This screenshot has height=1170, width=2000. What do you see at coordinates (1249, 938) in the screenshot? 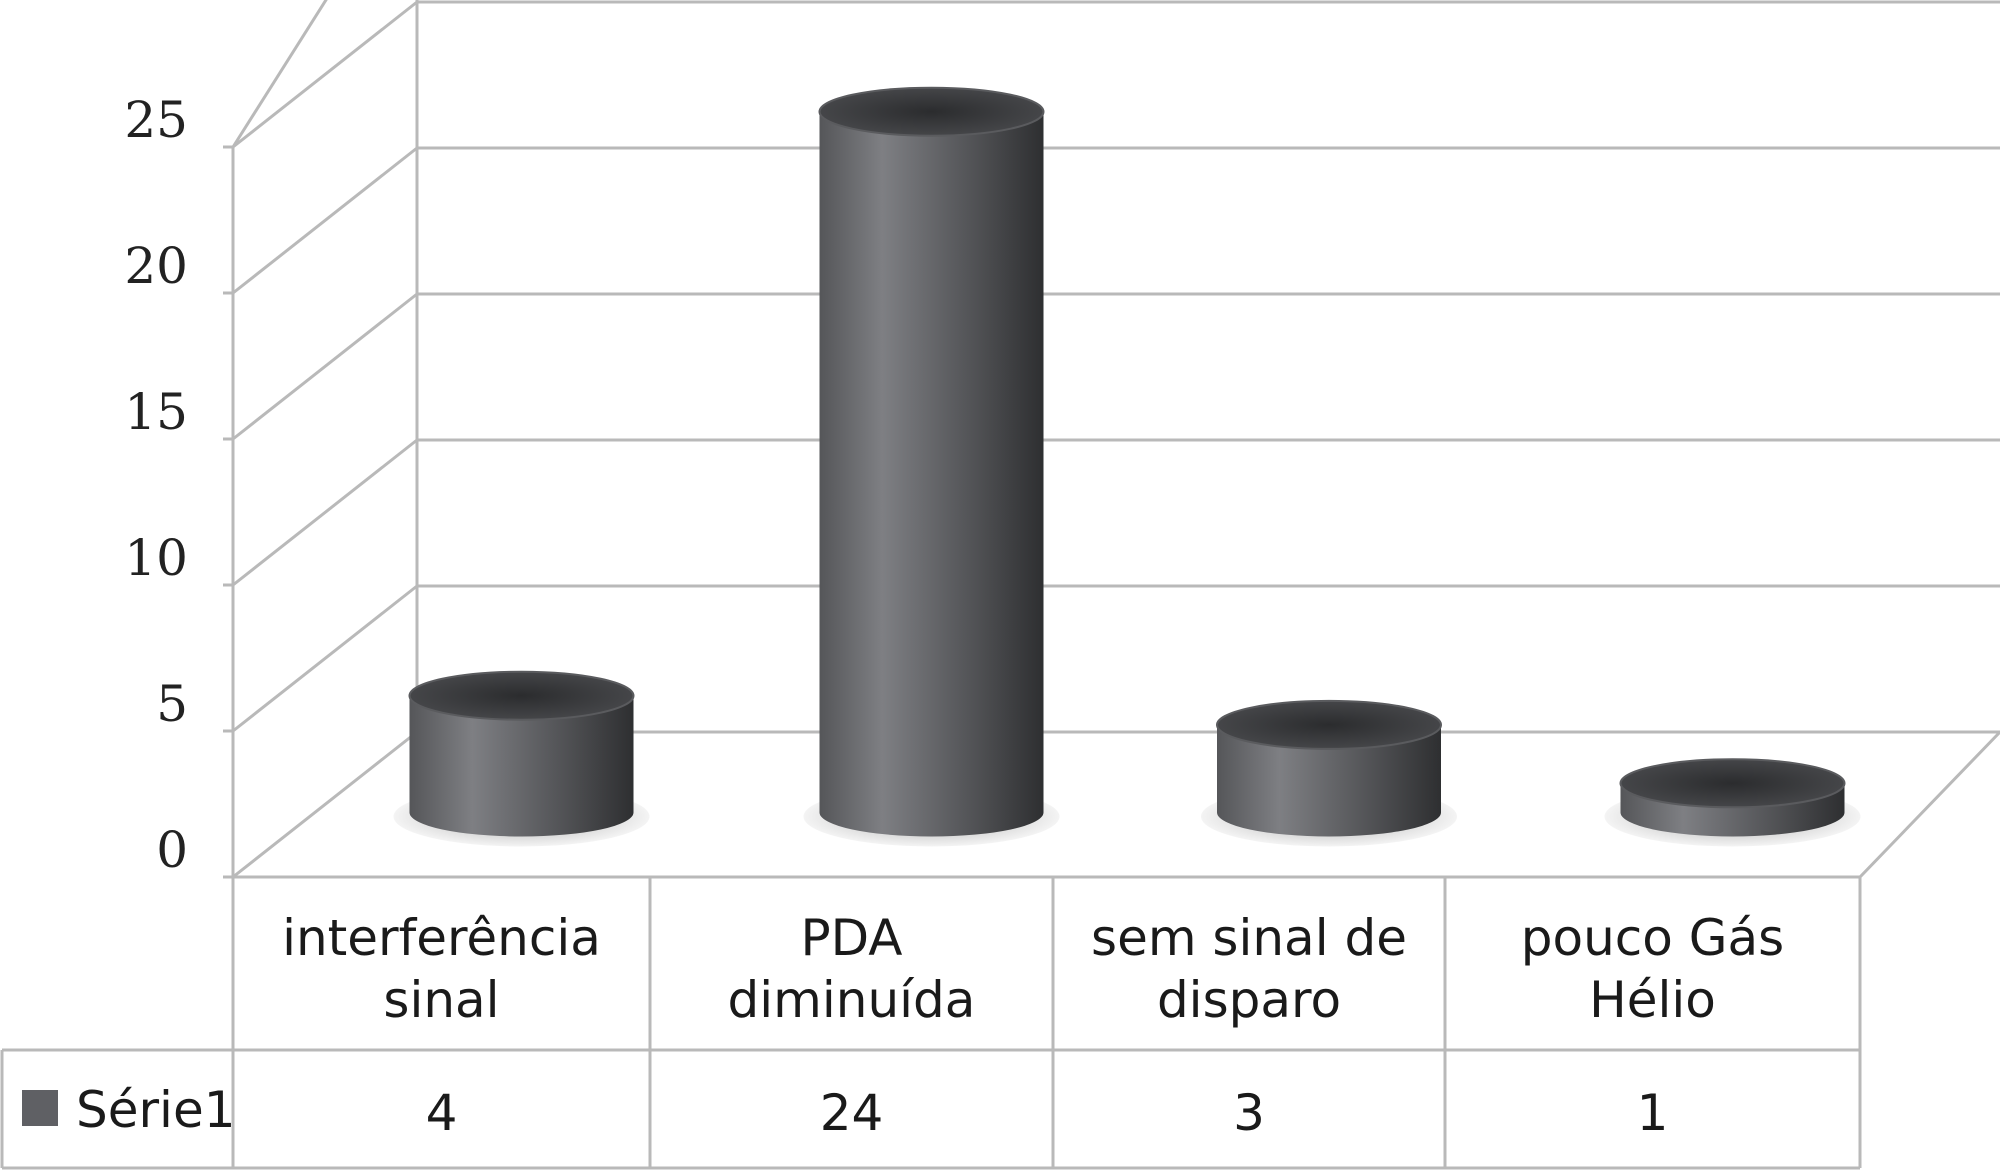
I see `category-label: sem sinal de` at bounding box center [1249, 938].